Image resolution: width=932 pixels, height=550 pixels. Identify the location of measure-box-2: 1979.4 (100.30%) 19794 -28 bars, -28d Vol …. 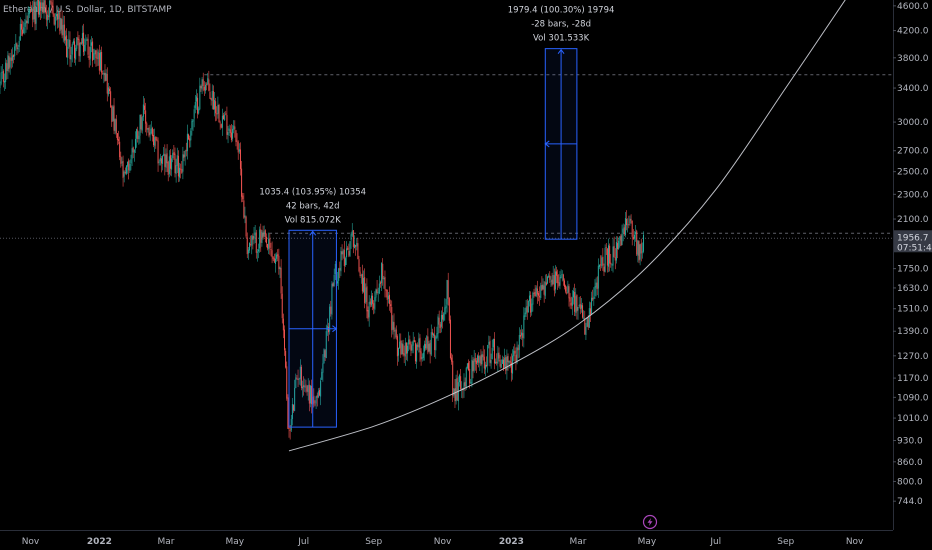
(561, 123).